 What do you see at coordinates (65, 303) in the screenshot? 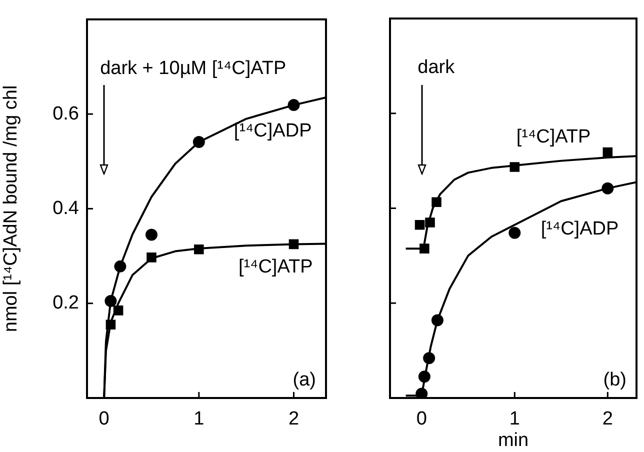
I see `y-tick-label: 0.2` at bounding box center [65, 303].